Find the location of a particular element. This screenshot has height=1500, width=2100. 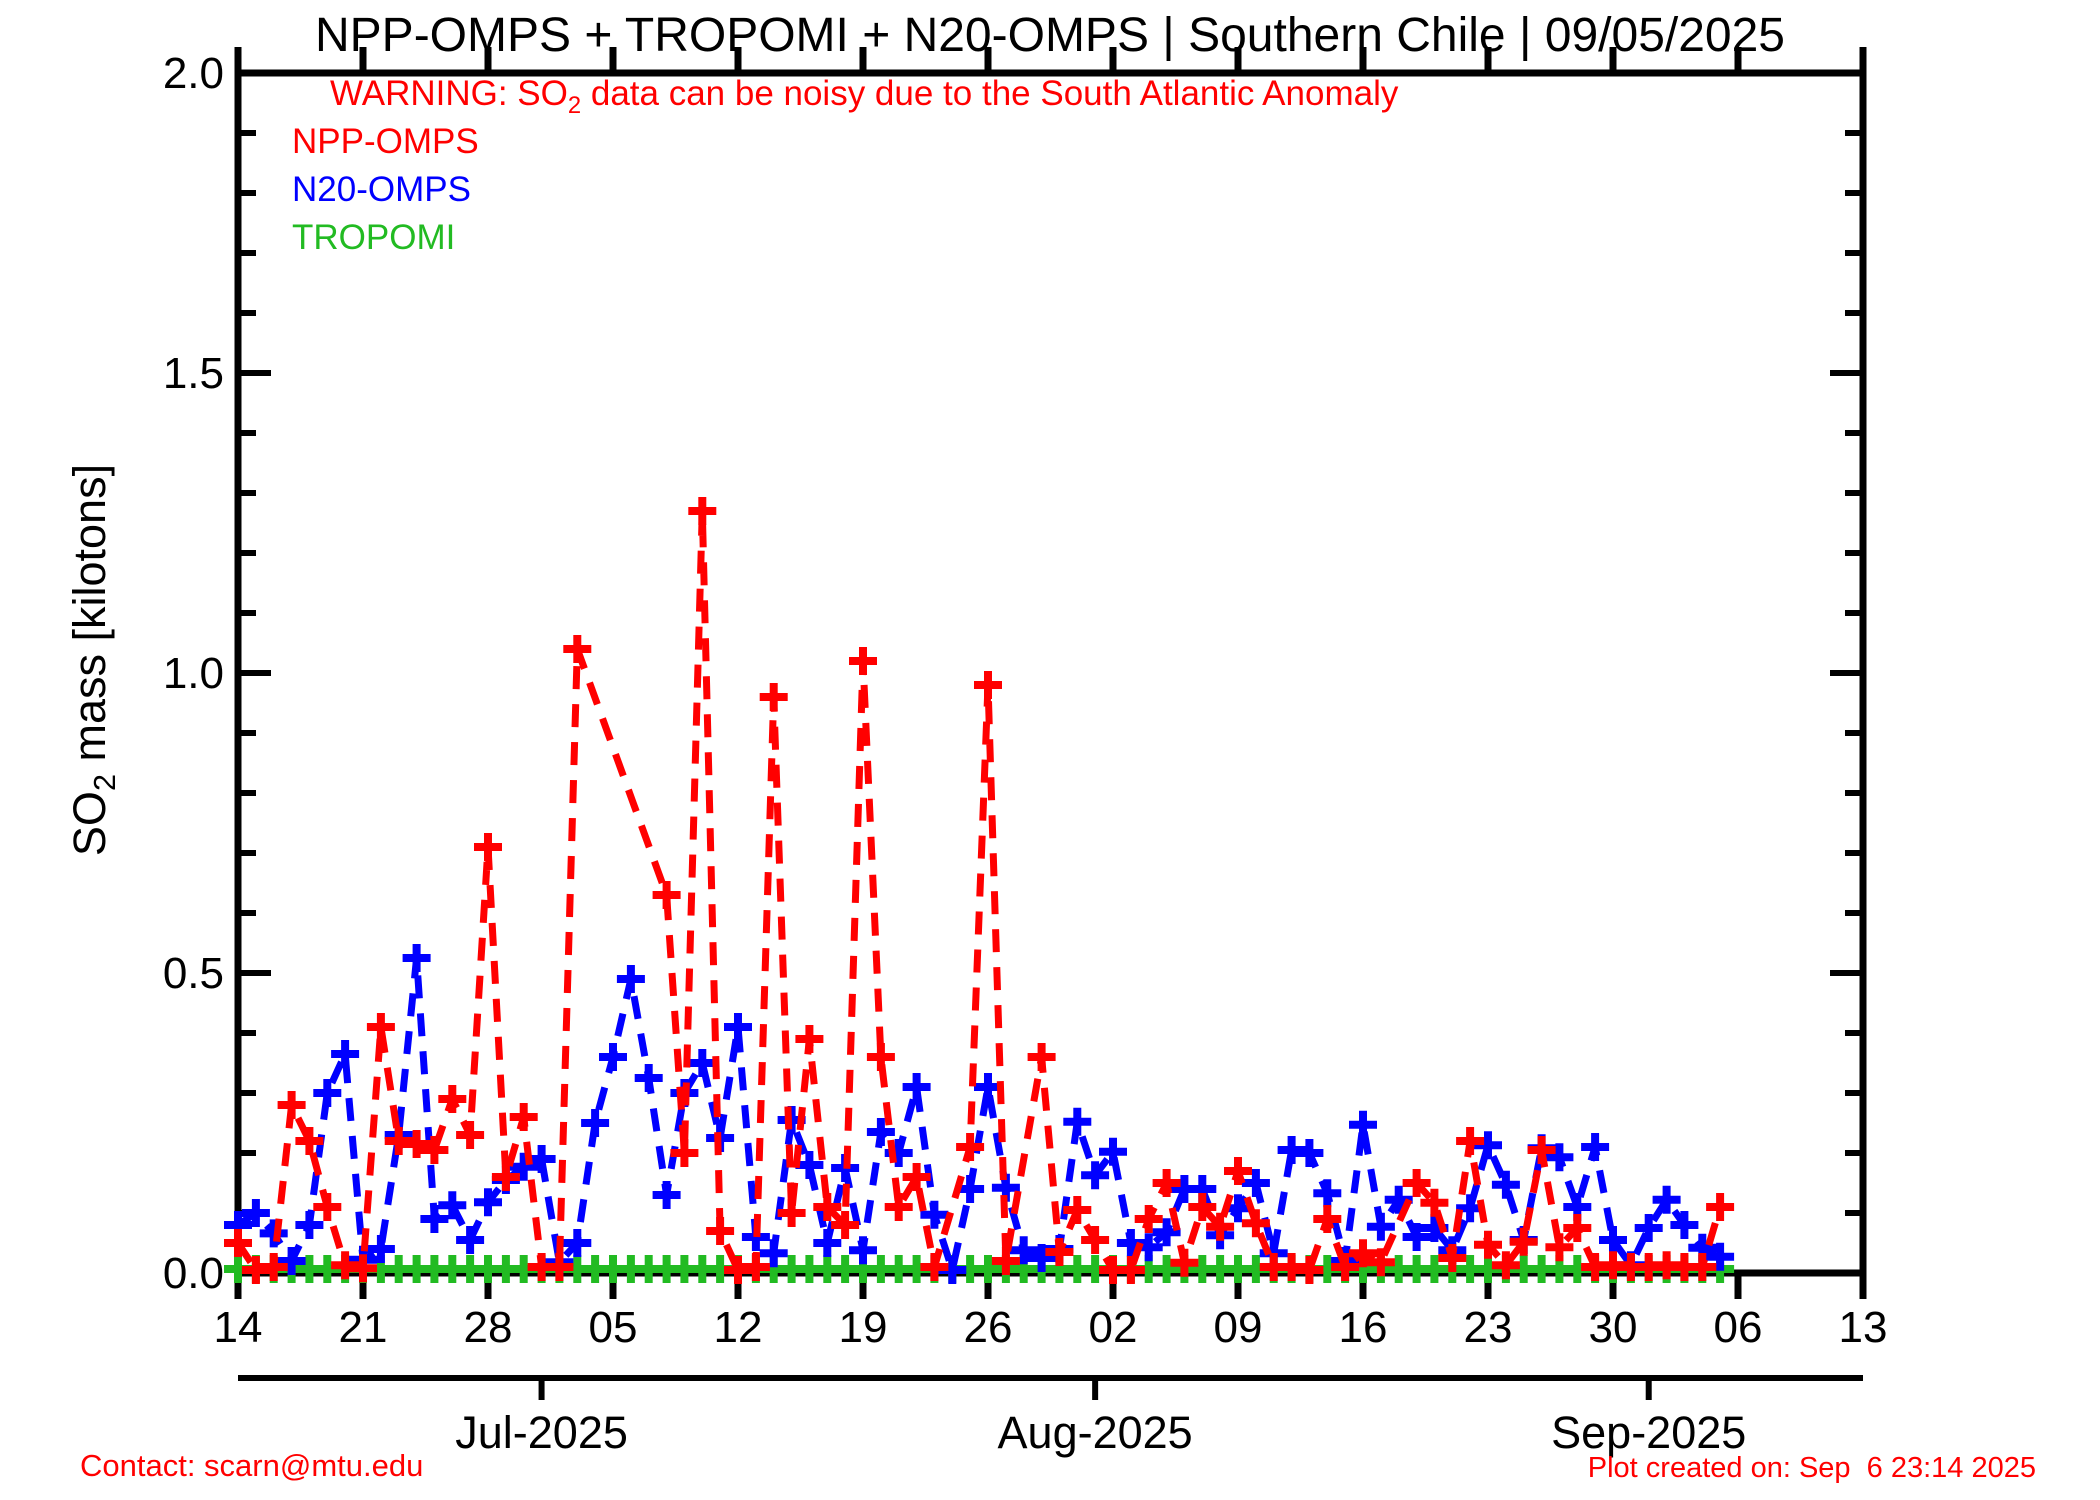

svg-text: Sep-2025 is located at coordinates (1648, 1432).